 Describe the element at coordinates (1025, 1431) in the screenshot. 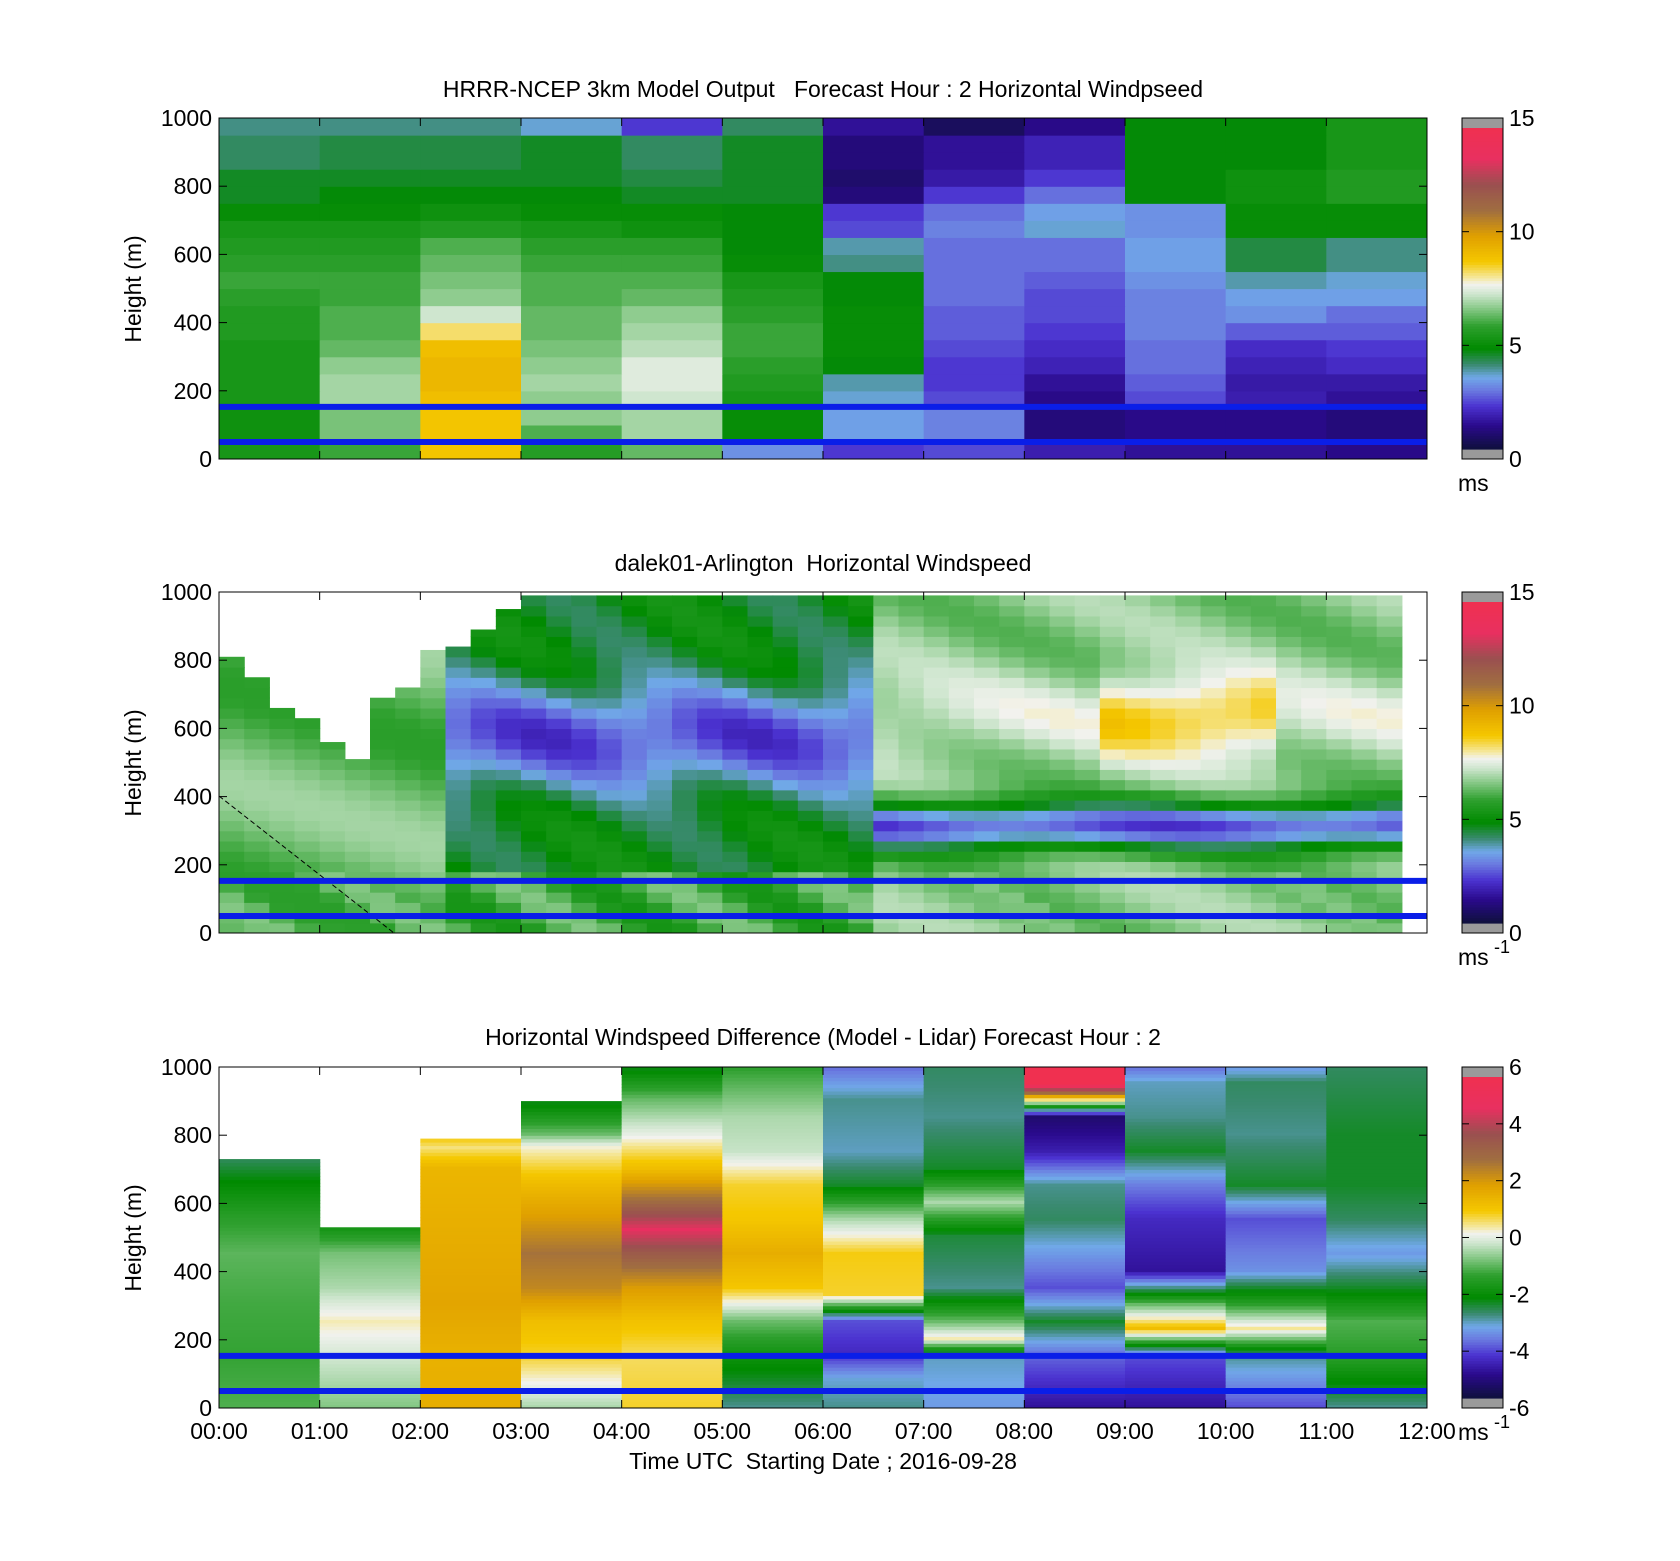

I see `x-tick-label: 08:00` at that location.